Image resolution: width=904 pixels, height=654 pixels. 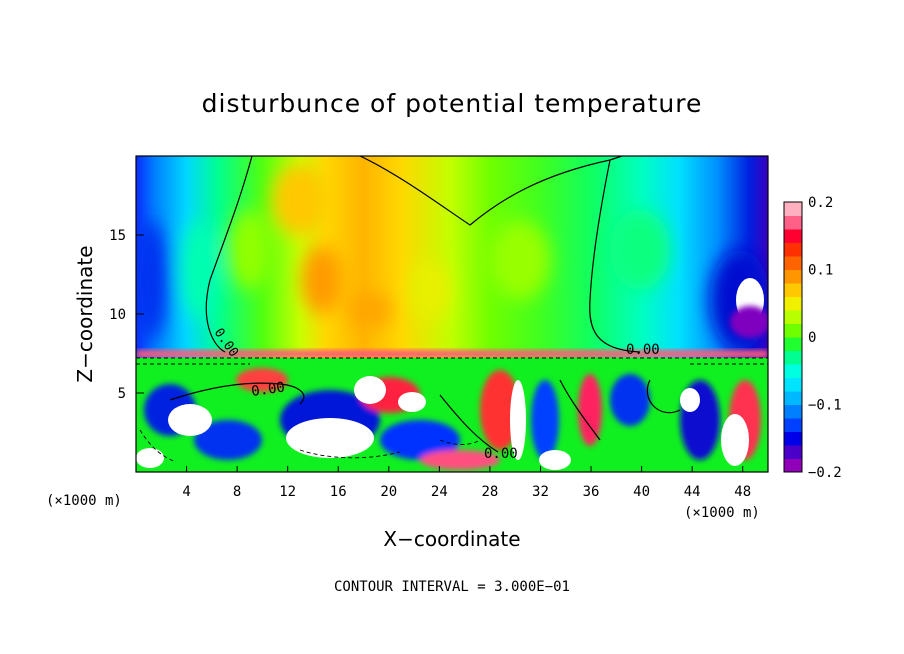 What do you see at coordinates (825, 473) in the screenshot?
I see `colorbar-tick-label: −0.2` at bounding box center [825, 473].